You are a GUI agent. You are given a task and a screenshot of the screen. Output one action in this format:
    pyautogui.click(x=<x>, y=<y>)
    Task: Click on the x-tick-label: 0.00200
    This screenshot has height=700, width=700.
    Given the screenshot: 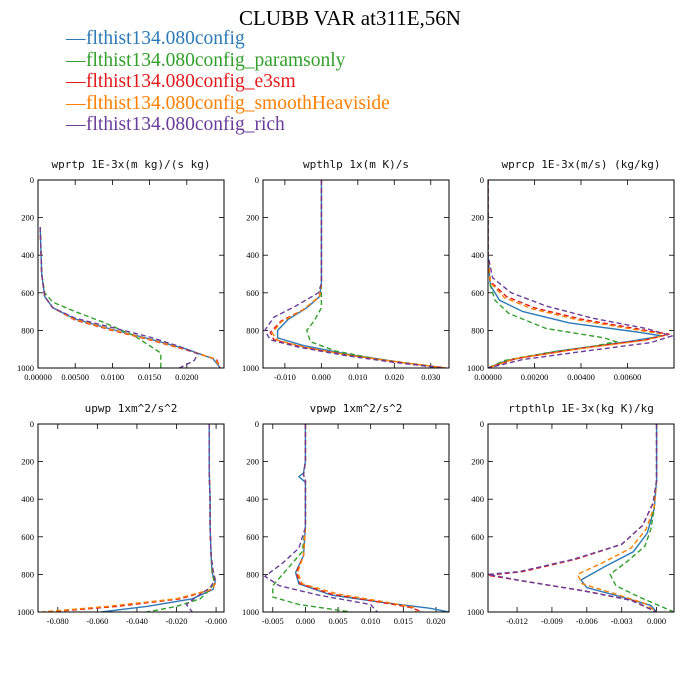 What is the action you would take?
    pyautogui.click(x=535, y=377)
    